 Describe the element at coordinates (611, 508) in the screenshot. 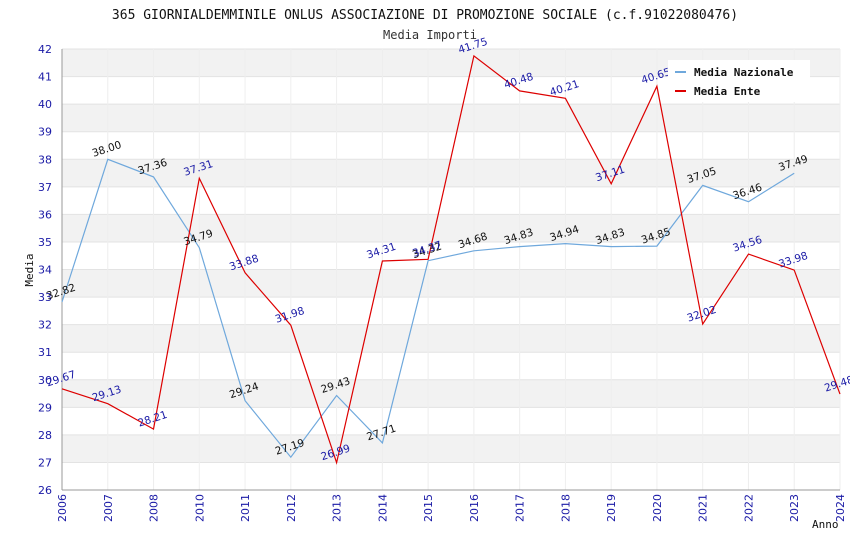

I see `x-tick-label: 2019` at that location.